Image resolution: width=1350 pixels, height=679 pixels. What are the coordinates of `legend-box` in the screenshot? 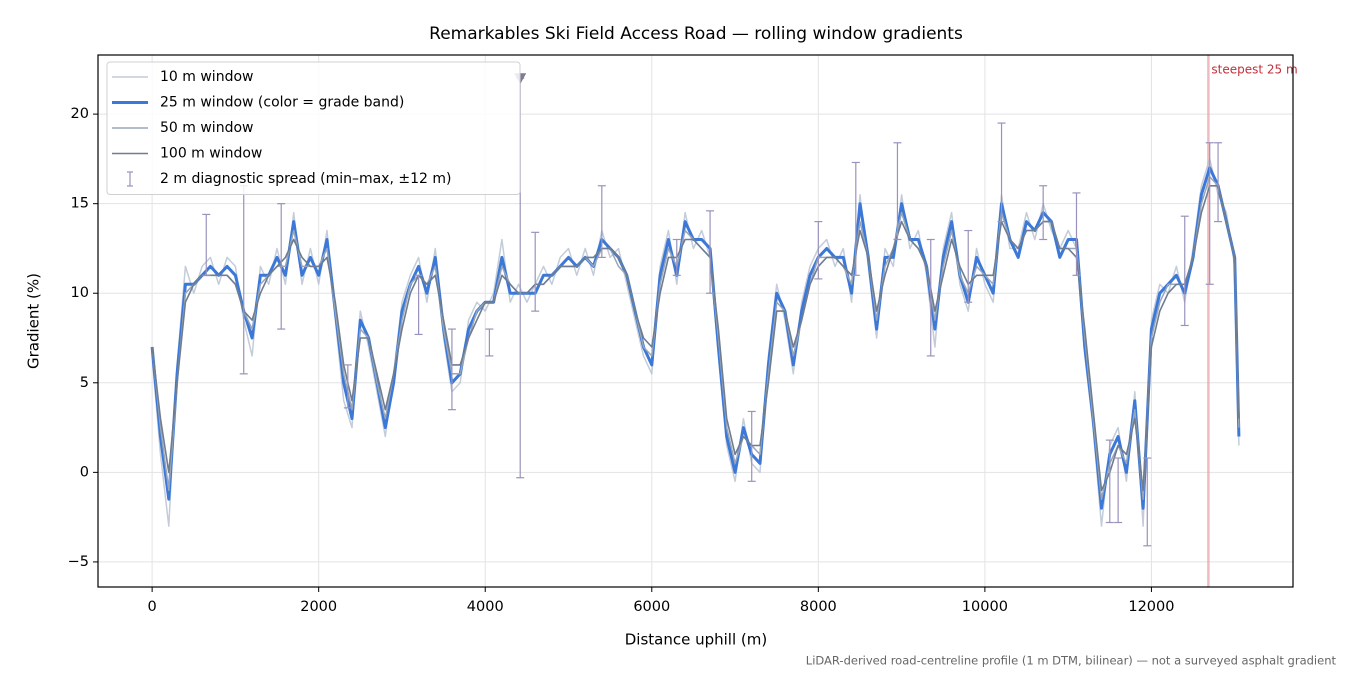 It's located at (313, 128).